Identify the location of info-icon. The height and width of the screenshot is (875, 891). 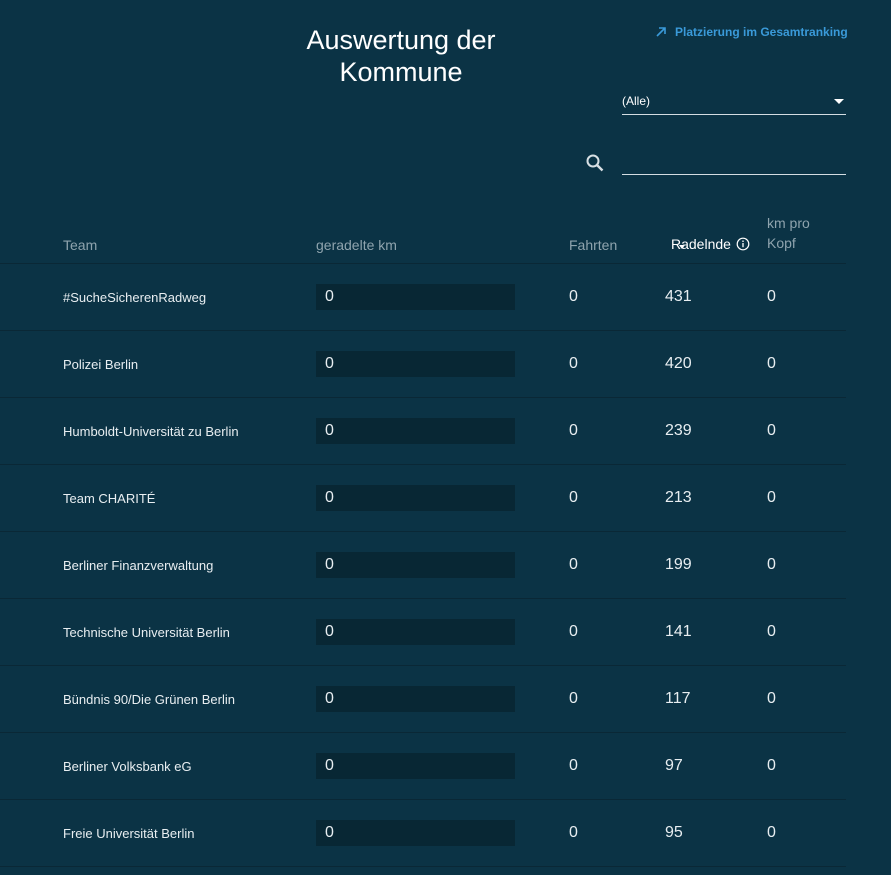
(743, 244).